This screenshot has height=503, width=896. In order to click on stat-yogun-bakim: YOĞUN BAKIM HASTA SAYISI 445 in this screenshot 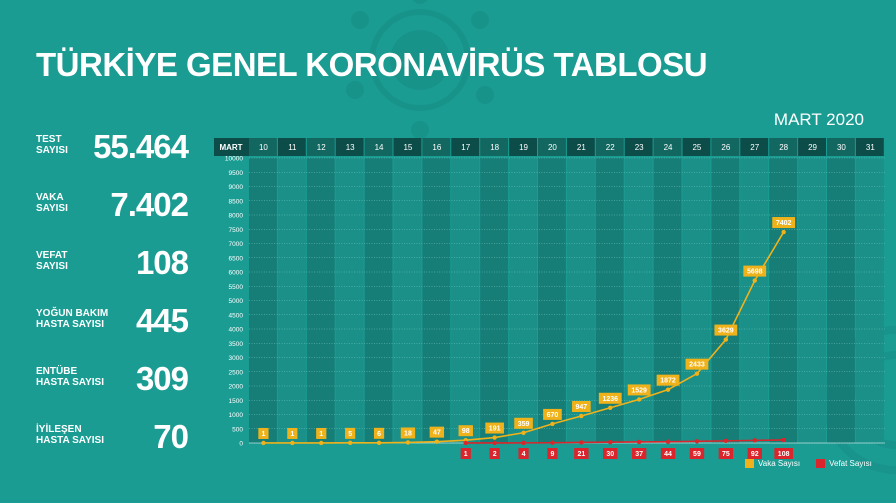, I will do `click(112, 327)`.